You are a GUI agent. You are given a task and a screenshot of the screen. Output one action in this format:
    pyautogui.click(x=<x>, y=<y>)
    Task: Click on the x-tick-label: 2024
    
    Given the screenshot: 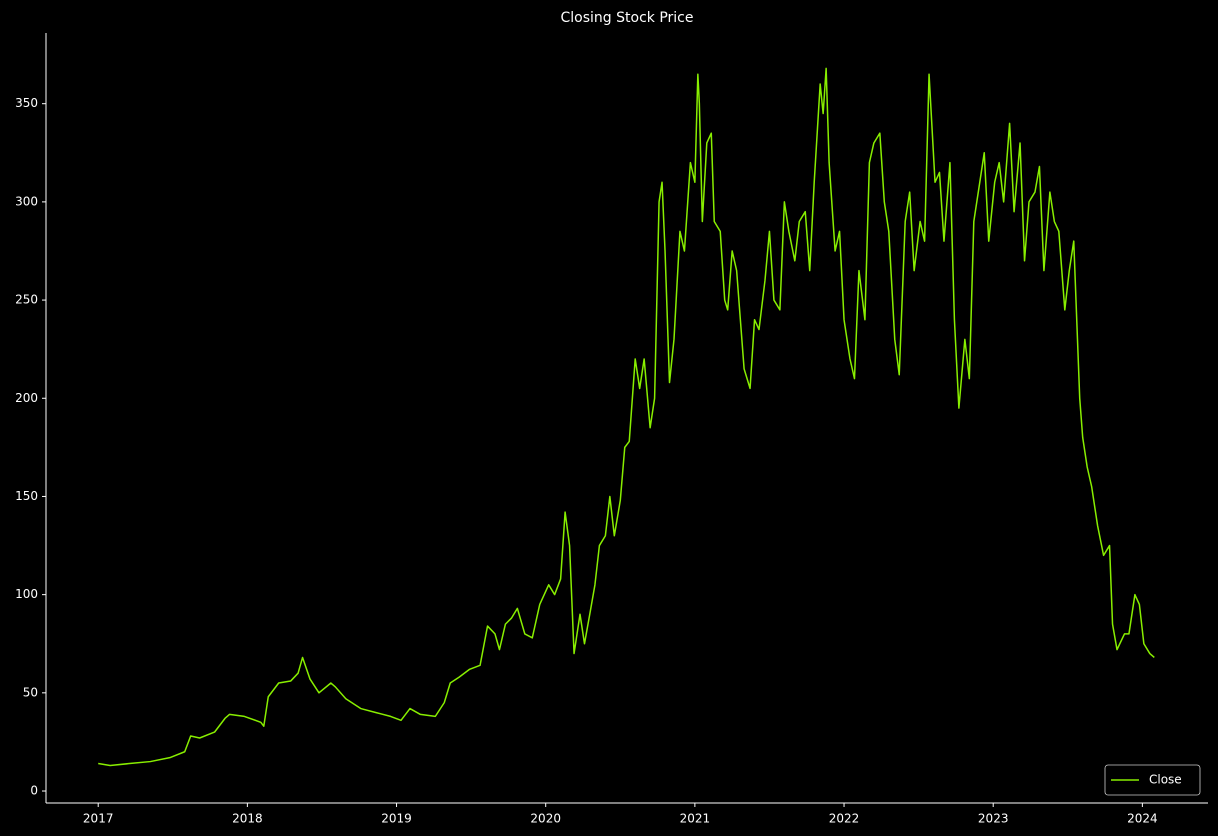 What is the action you would take?
    pyautogui.click(x=1142, y=819)
    